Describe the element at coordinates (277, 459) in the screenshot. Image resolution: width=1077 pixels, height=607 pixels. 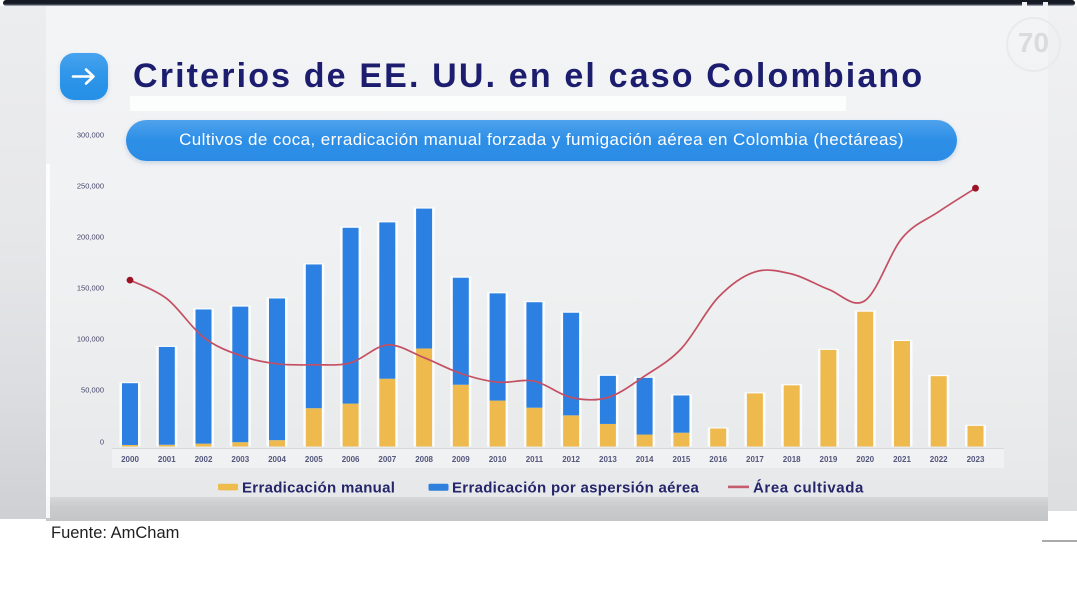
I see `svg-text: 2004` at that location.